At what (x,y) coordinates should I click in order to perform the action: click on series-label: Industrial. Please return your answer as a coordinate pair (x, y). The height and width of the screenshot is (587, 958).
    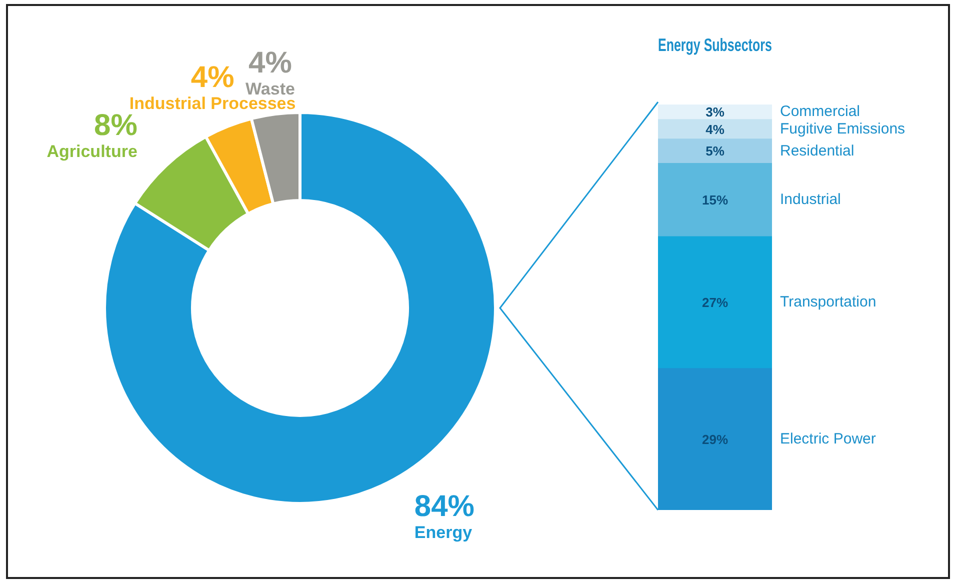
    Looking at the image, I should click on (810, 199).